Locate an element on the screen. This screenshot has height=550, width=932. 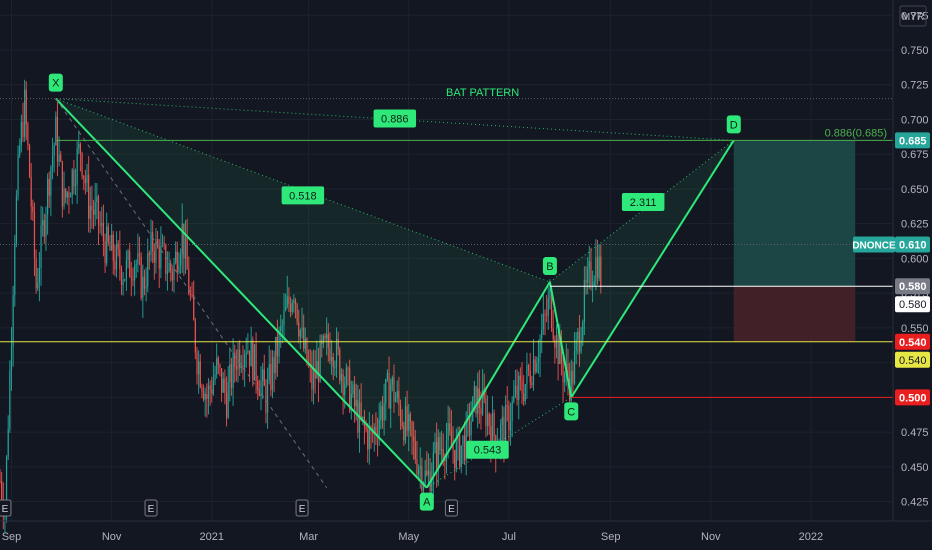
price-badge: 0.685 is located at coordinates (912, 140).